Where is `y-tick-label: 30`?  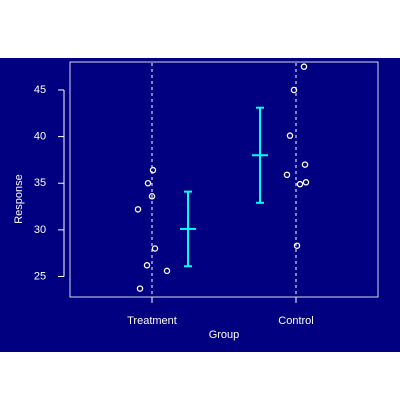
y-tick-label: 30 is located at coordinates (40, 230).